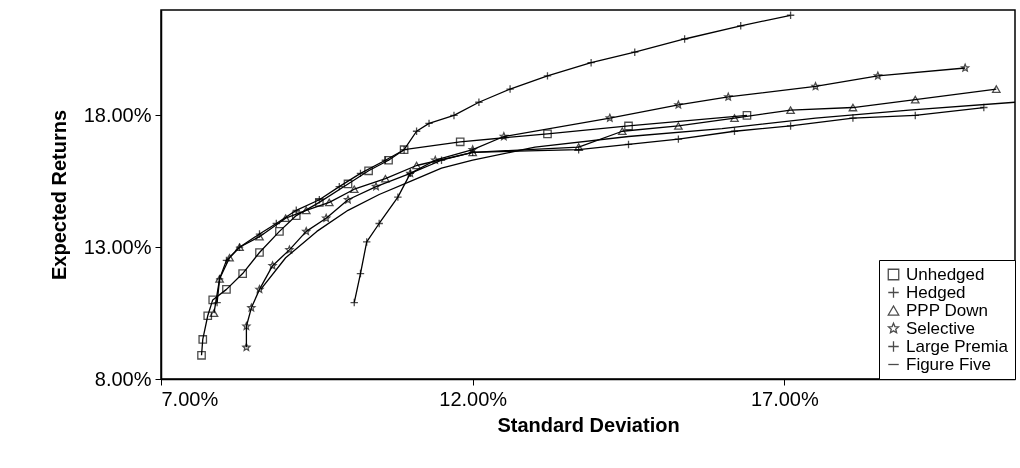  I want to click on y-tick-label: 18.00%, so click(117, 114).